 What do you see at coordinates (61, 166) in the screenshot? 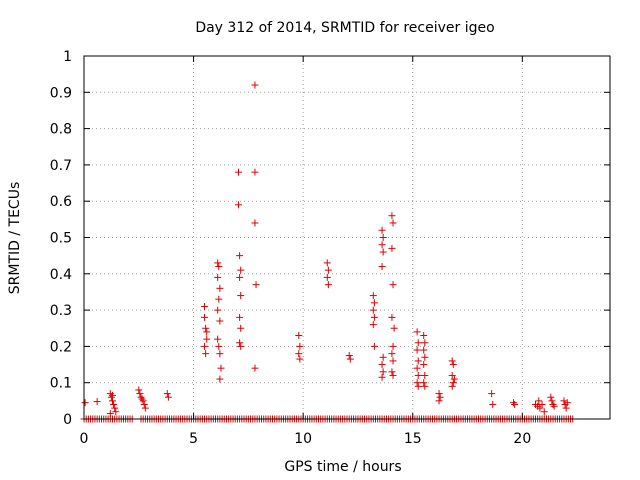
I see `y-tick-label: 0.7` at bounding box center [61, 166].